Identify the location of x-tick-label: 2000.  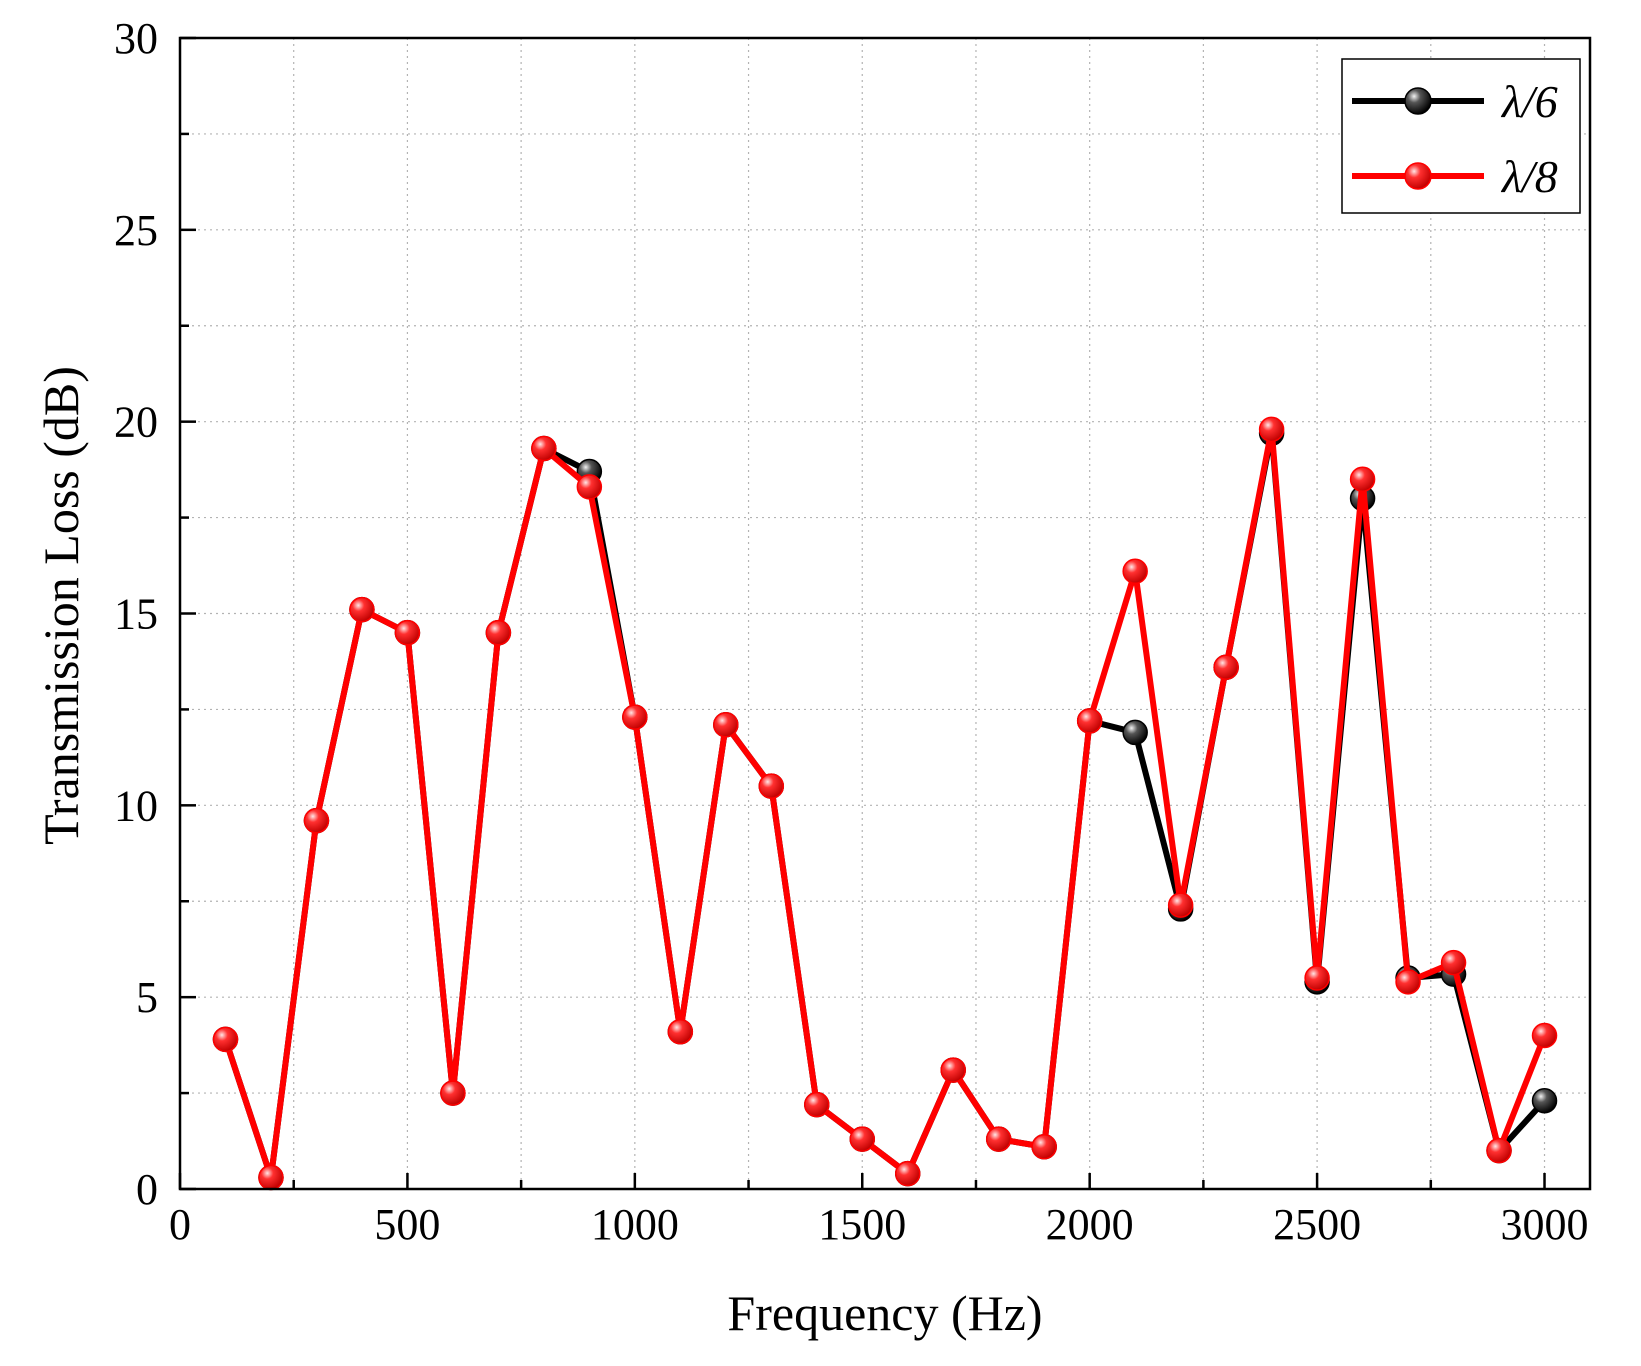
(1090, 1224).